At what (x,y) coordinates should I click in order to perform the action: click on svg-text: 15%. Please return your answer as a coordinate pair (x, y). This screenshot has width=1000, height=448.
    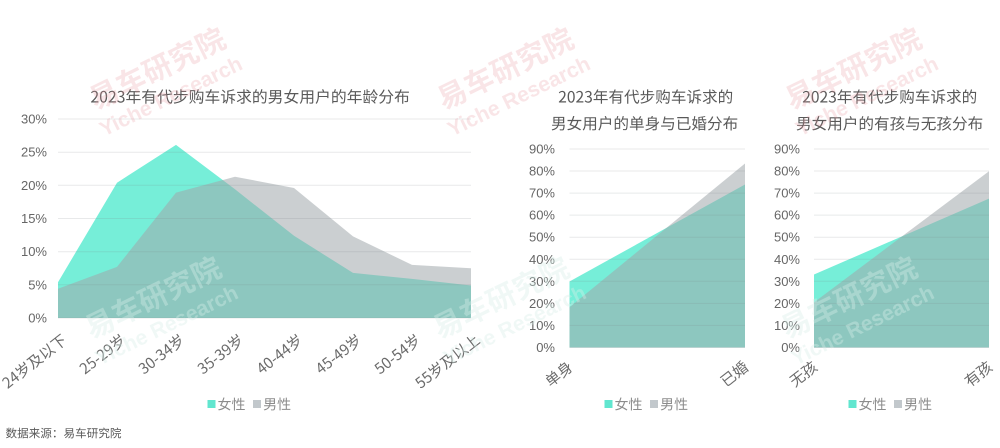
    Looking at the image, I should click on (34, 218).